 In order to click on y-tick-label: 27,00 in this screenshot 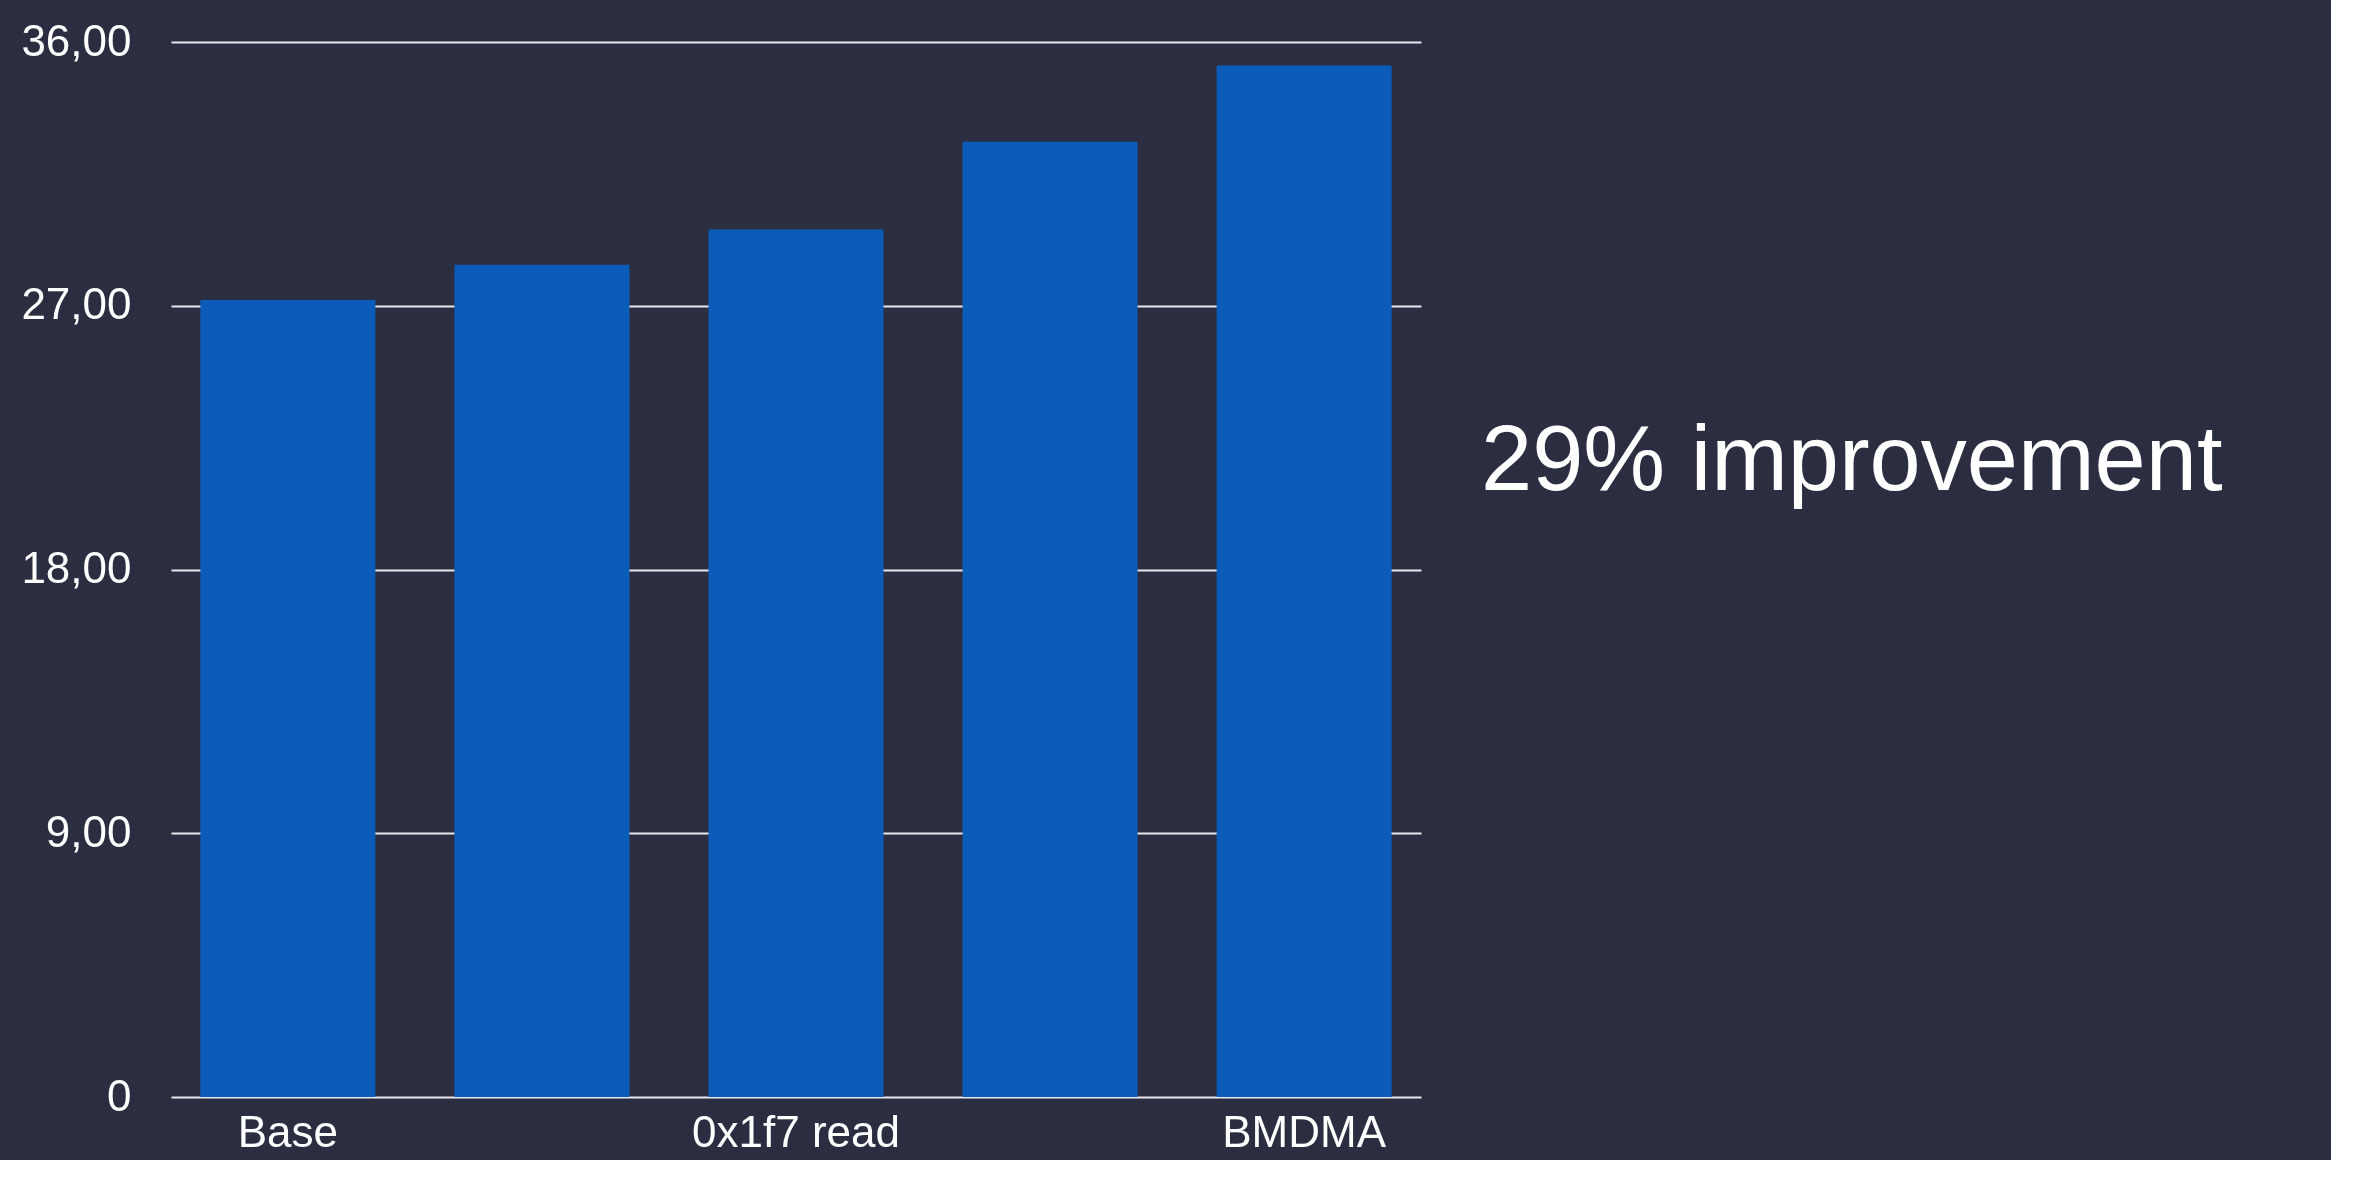, I will do `click(76, 304)`.